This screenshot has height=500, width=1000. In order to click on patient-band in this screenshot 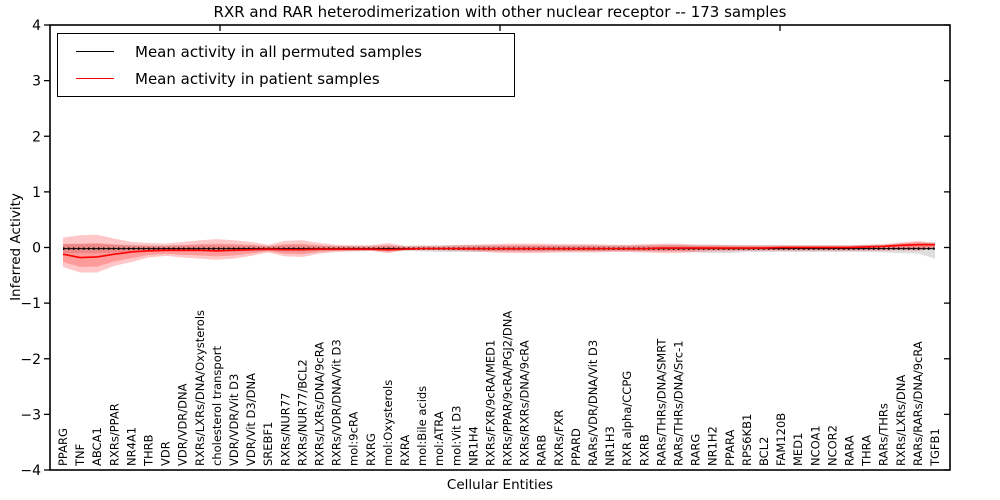, I will do `click(499, 253)`.